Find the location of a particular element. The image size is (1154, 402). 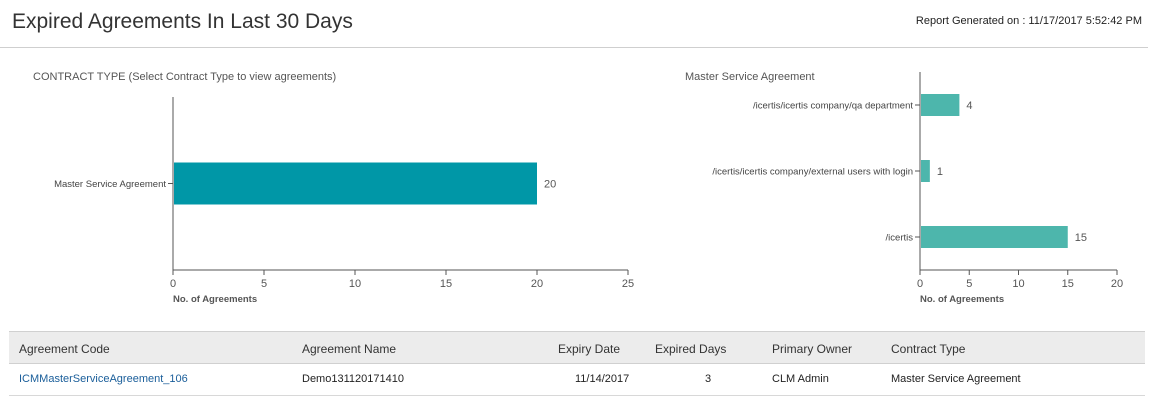

column-header-primary-owner: Primary Owner is located at coordinates (812, 349).